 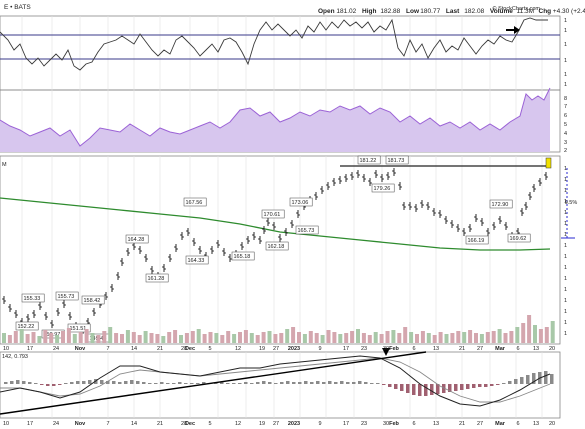 I want to click on x-tick-label: 20, so click(x=552, y=349).